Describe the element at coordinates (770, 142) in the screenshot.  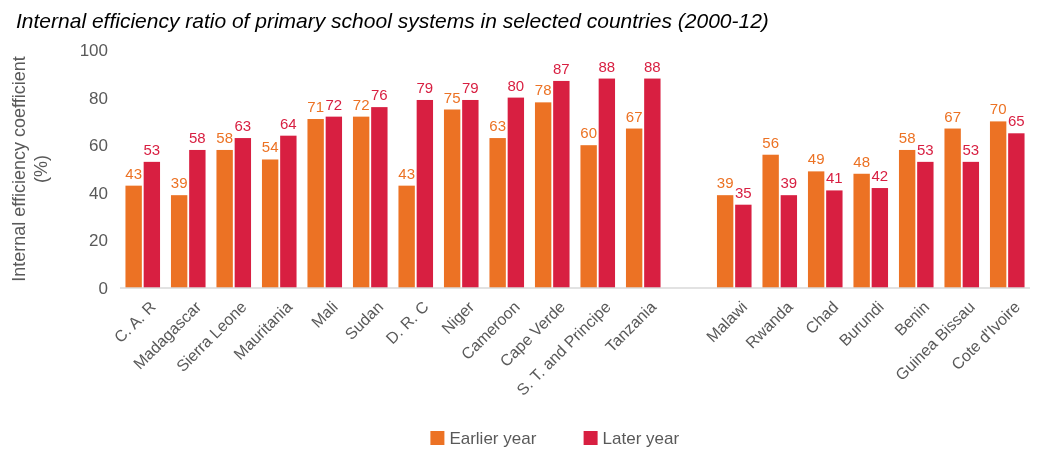
I see `data-label: 56` at that location.